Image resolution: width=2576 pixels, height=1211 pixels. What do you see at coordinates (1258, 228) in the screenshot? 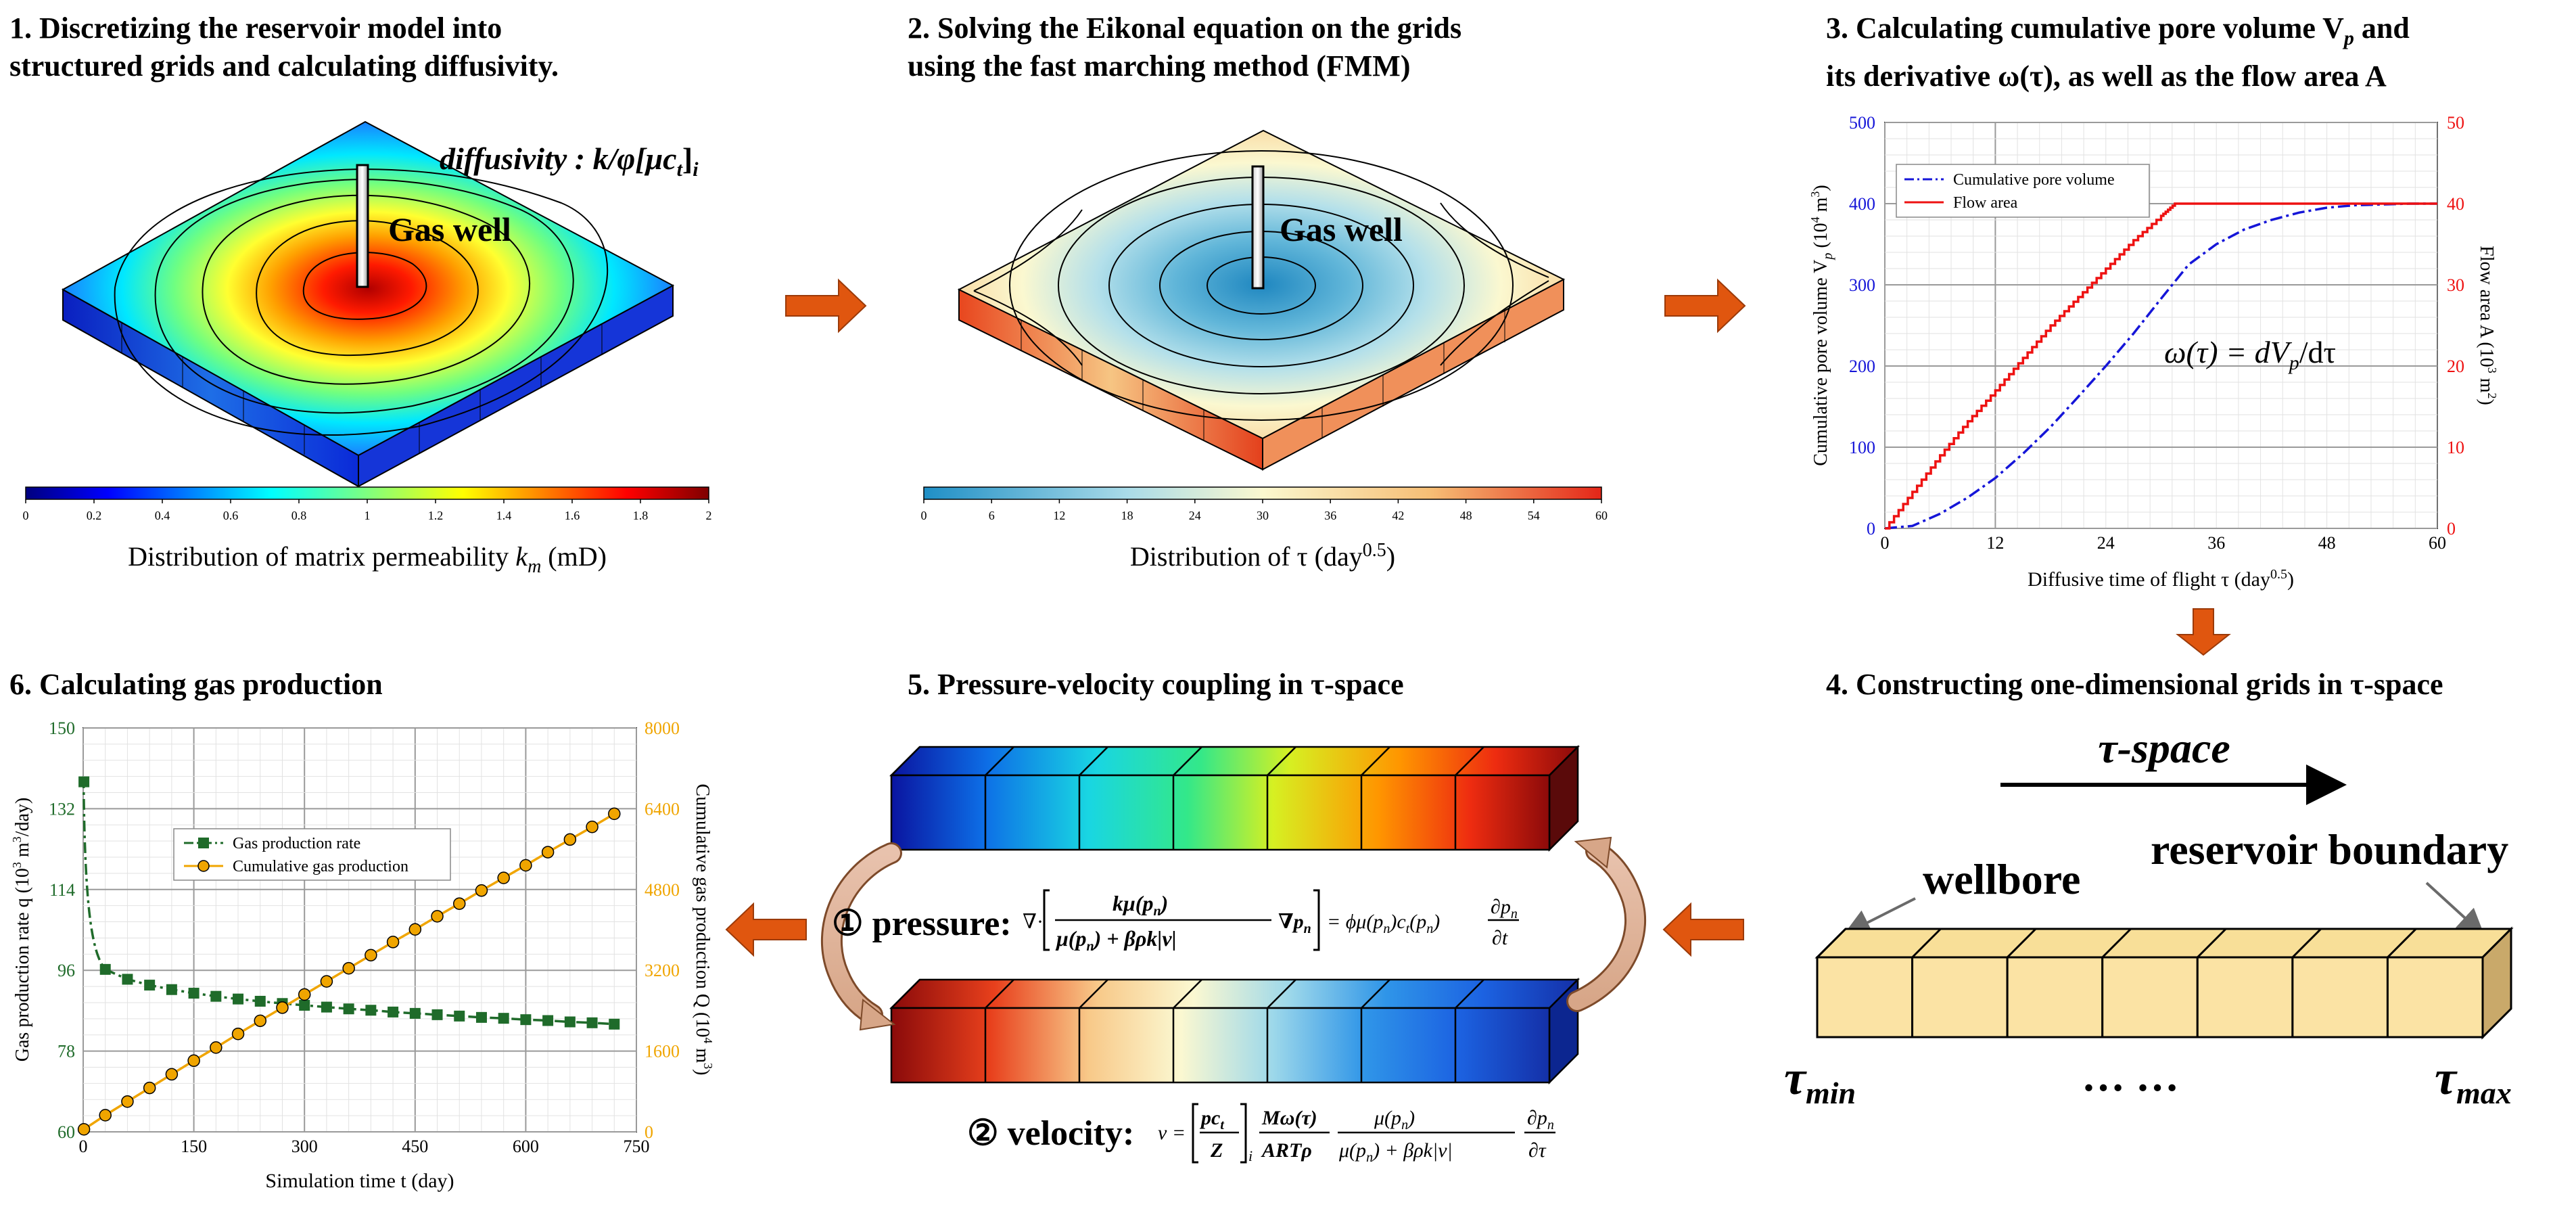
I see `panel2-gas-well-icon` at bounding box center [1258, 228].